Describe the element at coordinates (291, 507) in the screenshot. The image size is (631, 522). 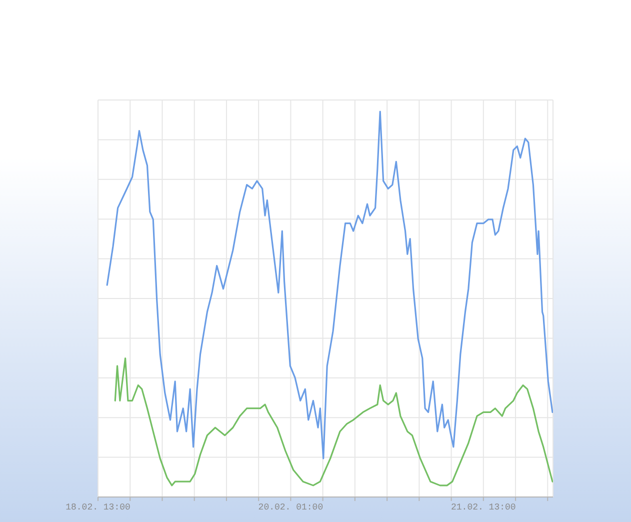
I see `x-tick-label: 20.02. 01:00` at that location.